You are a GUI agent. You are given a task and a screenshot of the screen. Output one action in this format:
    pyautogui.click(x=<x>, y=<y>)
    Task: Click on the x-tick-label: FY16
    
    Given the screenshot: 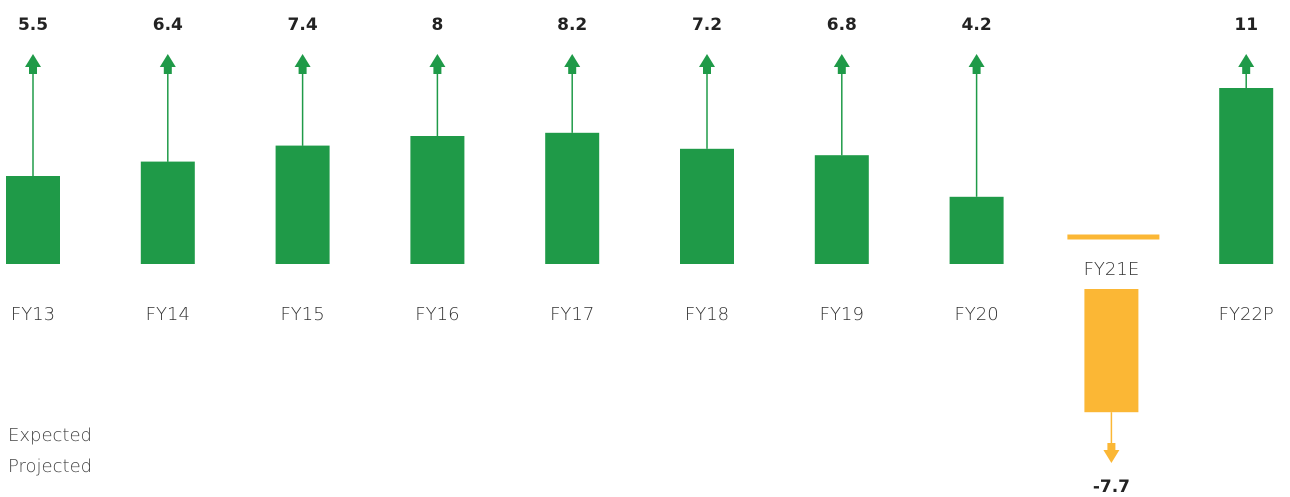 What is the action you would take?
    pyautogui.click(x=437, y=314)
    